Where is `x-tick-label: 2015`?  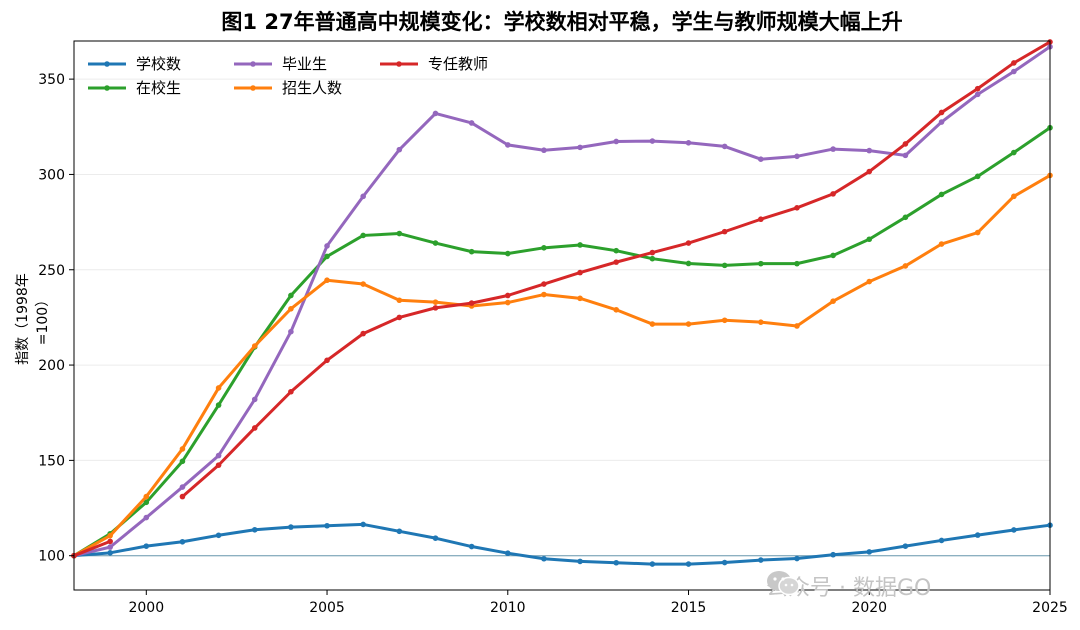 x-tick-label: 2015 is located at coordinates (689, 608).